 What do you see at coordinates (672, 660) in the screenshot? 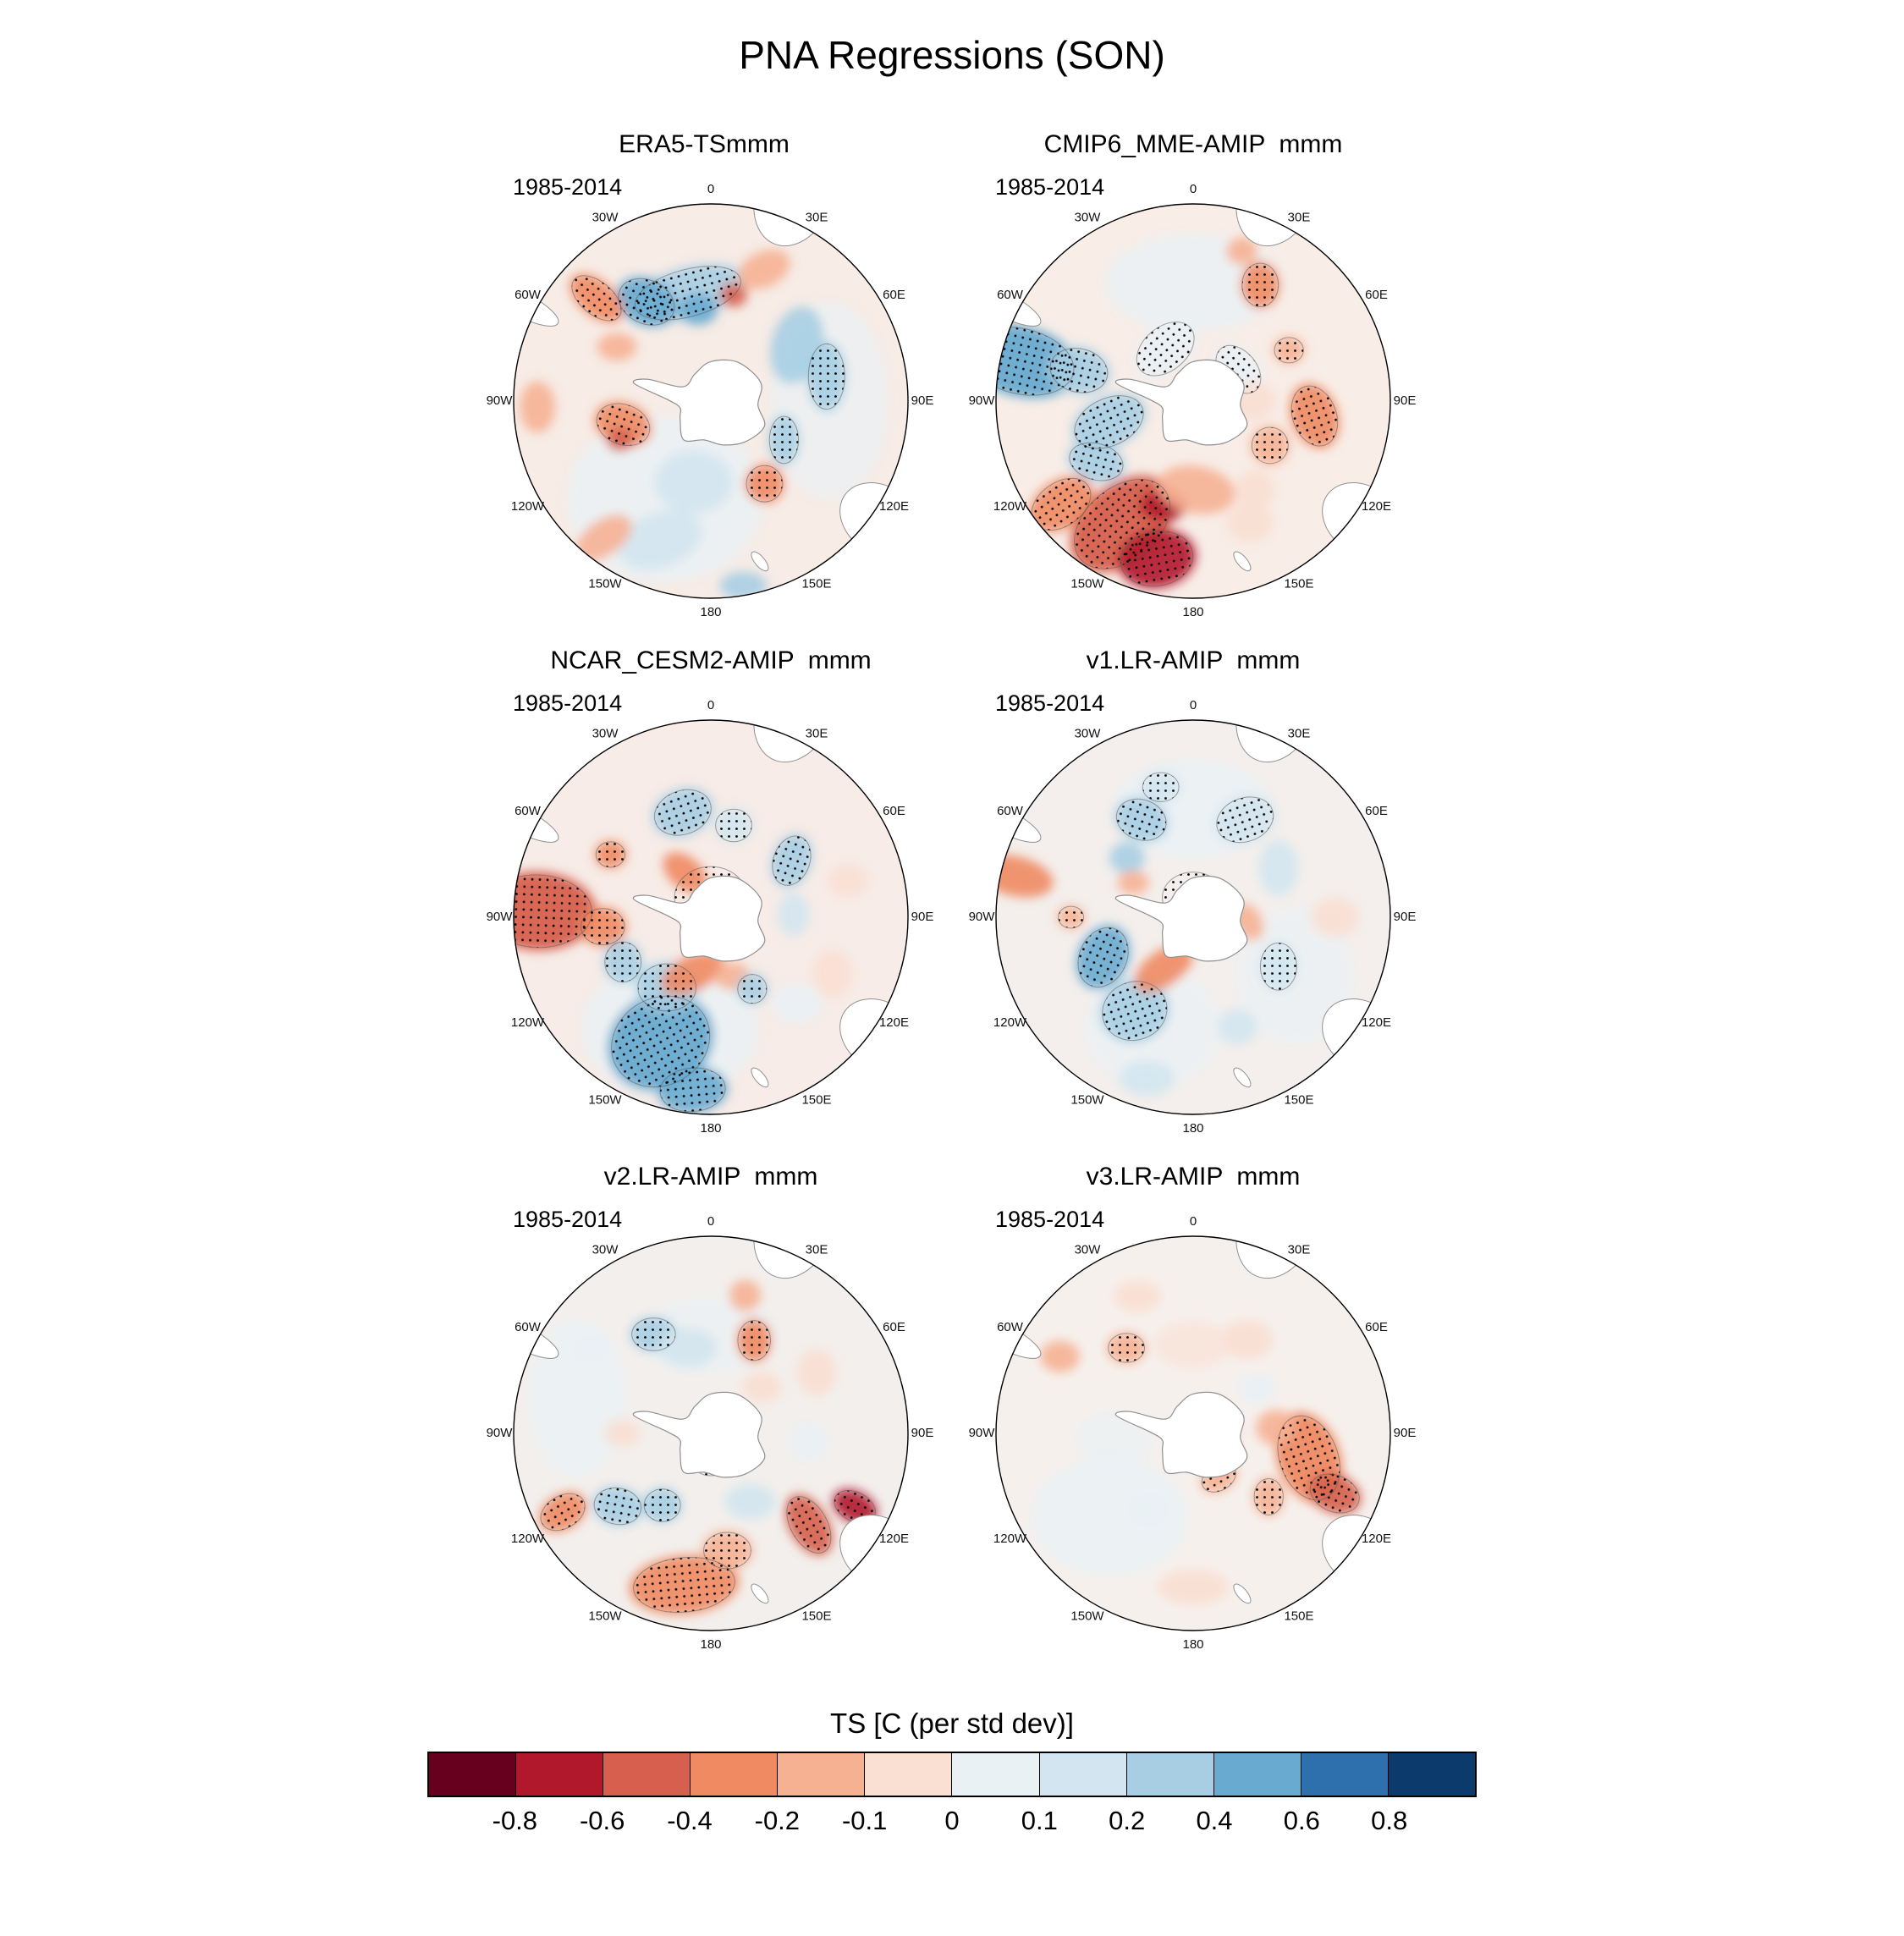
I see `panel-title-name: NCAR_CESM2-AMIP` at bounding box center [672, 660].